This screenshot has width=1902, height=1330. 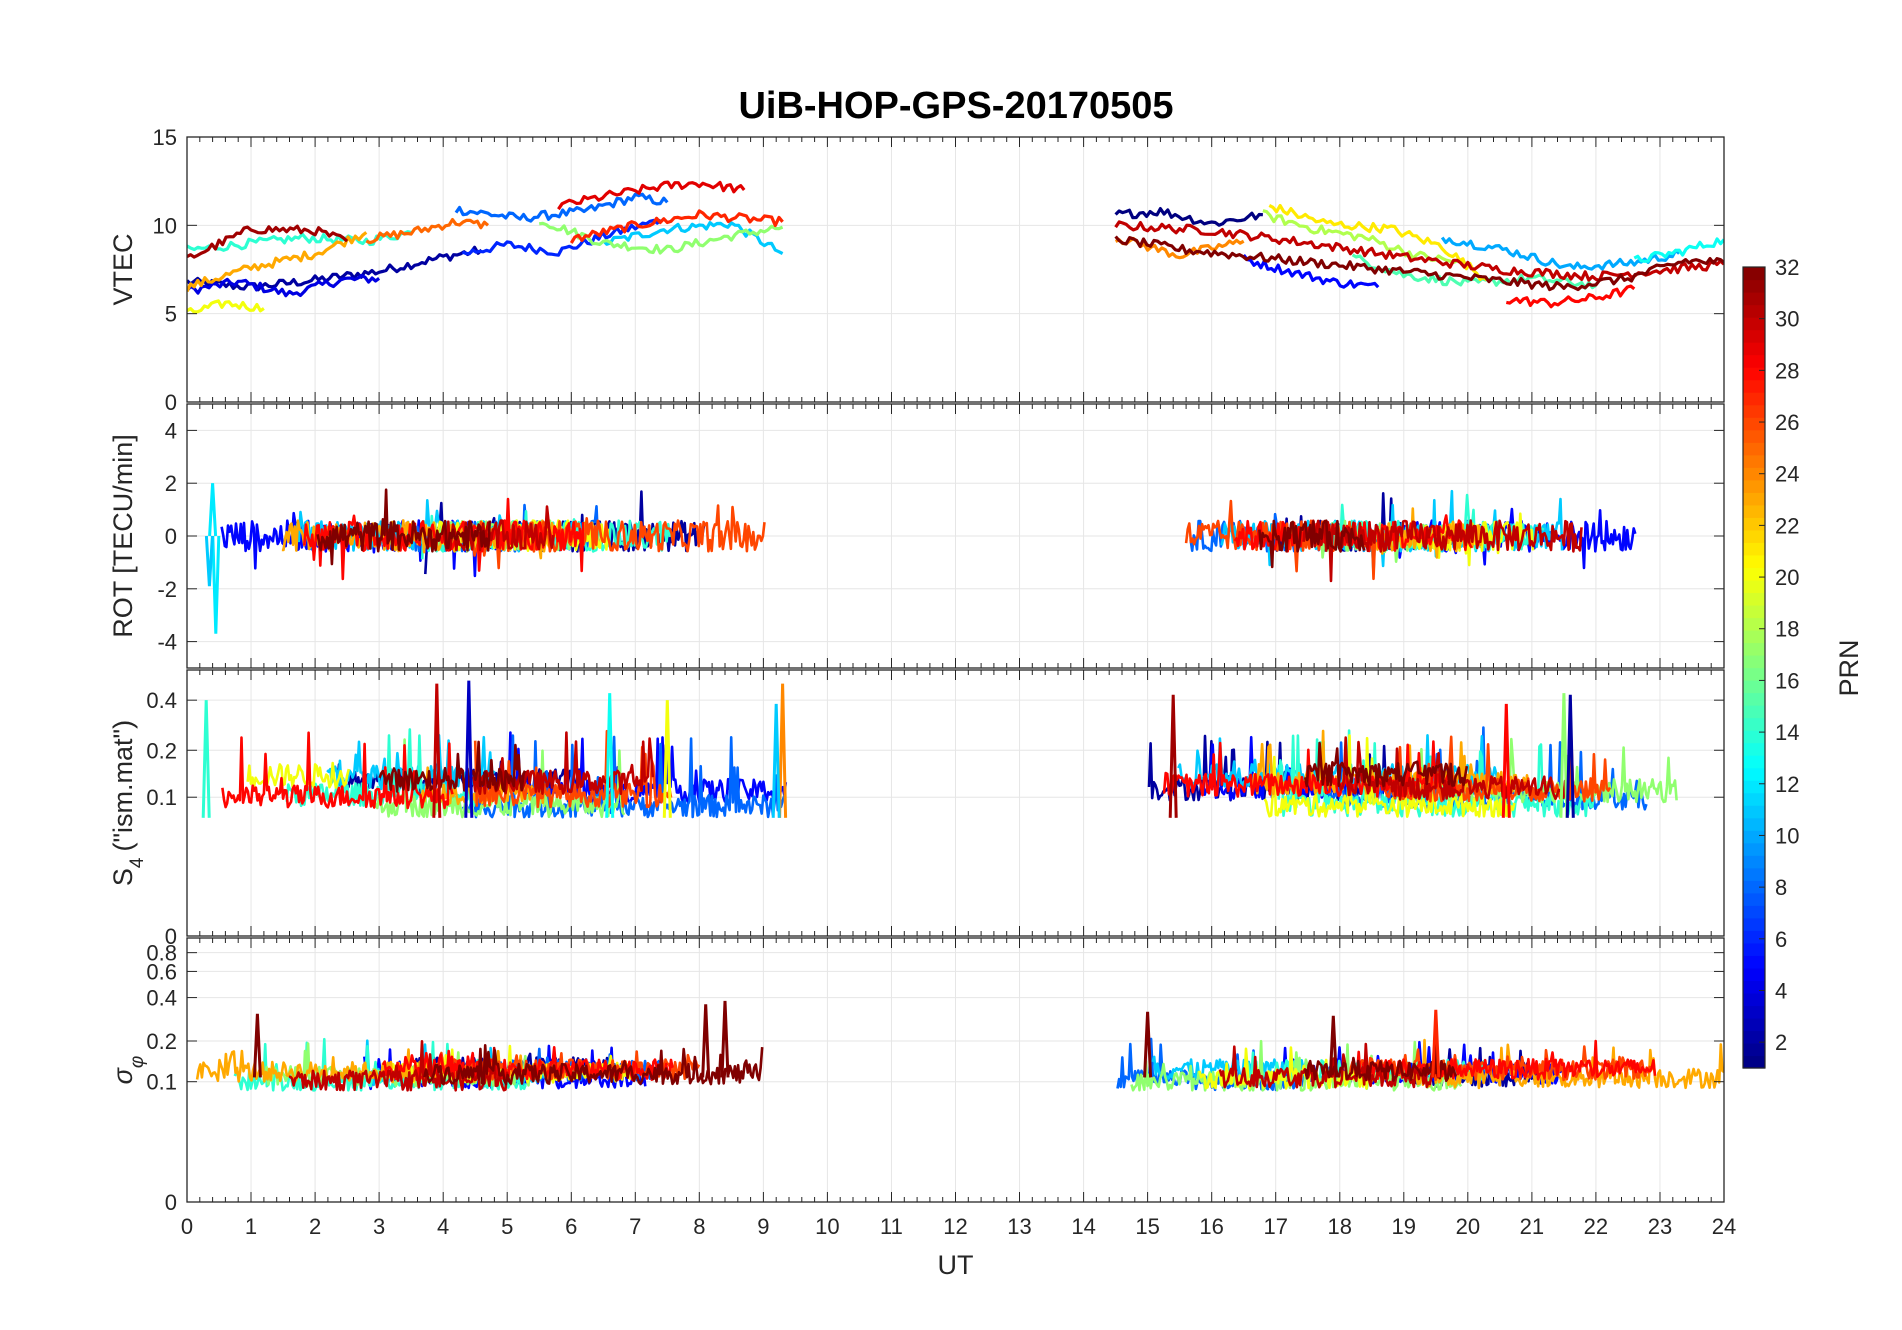 I want to click on y-tick-label: 0.8, so click(x=161, y=953).